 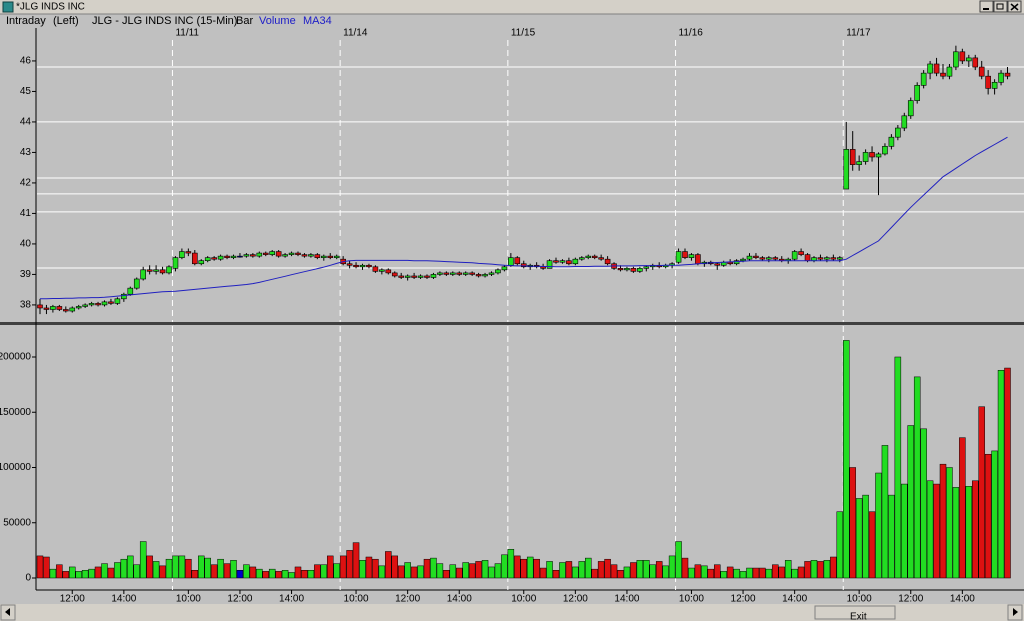 What do you see at coordinates (26, 305) in the screenshot?
I see `y-tick-label: 38` at bounding box center [26, 305].